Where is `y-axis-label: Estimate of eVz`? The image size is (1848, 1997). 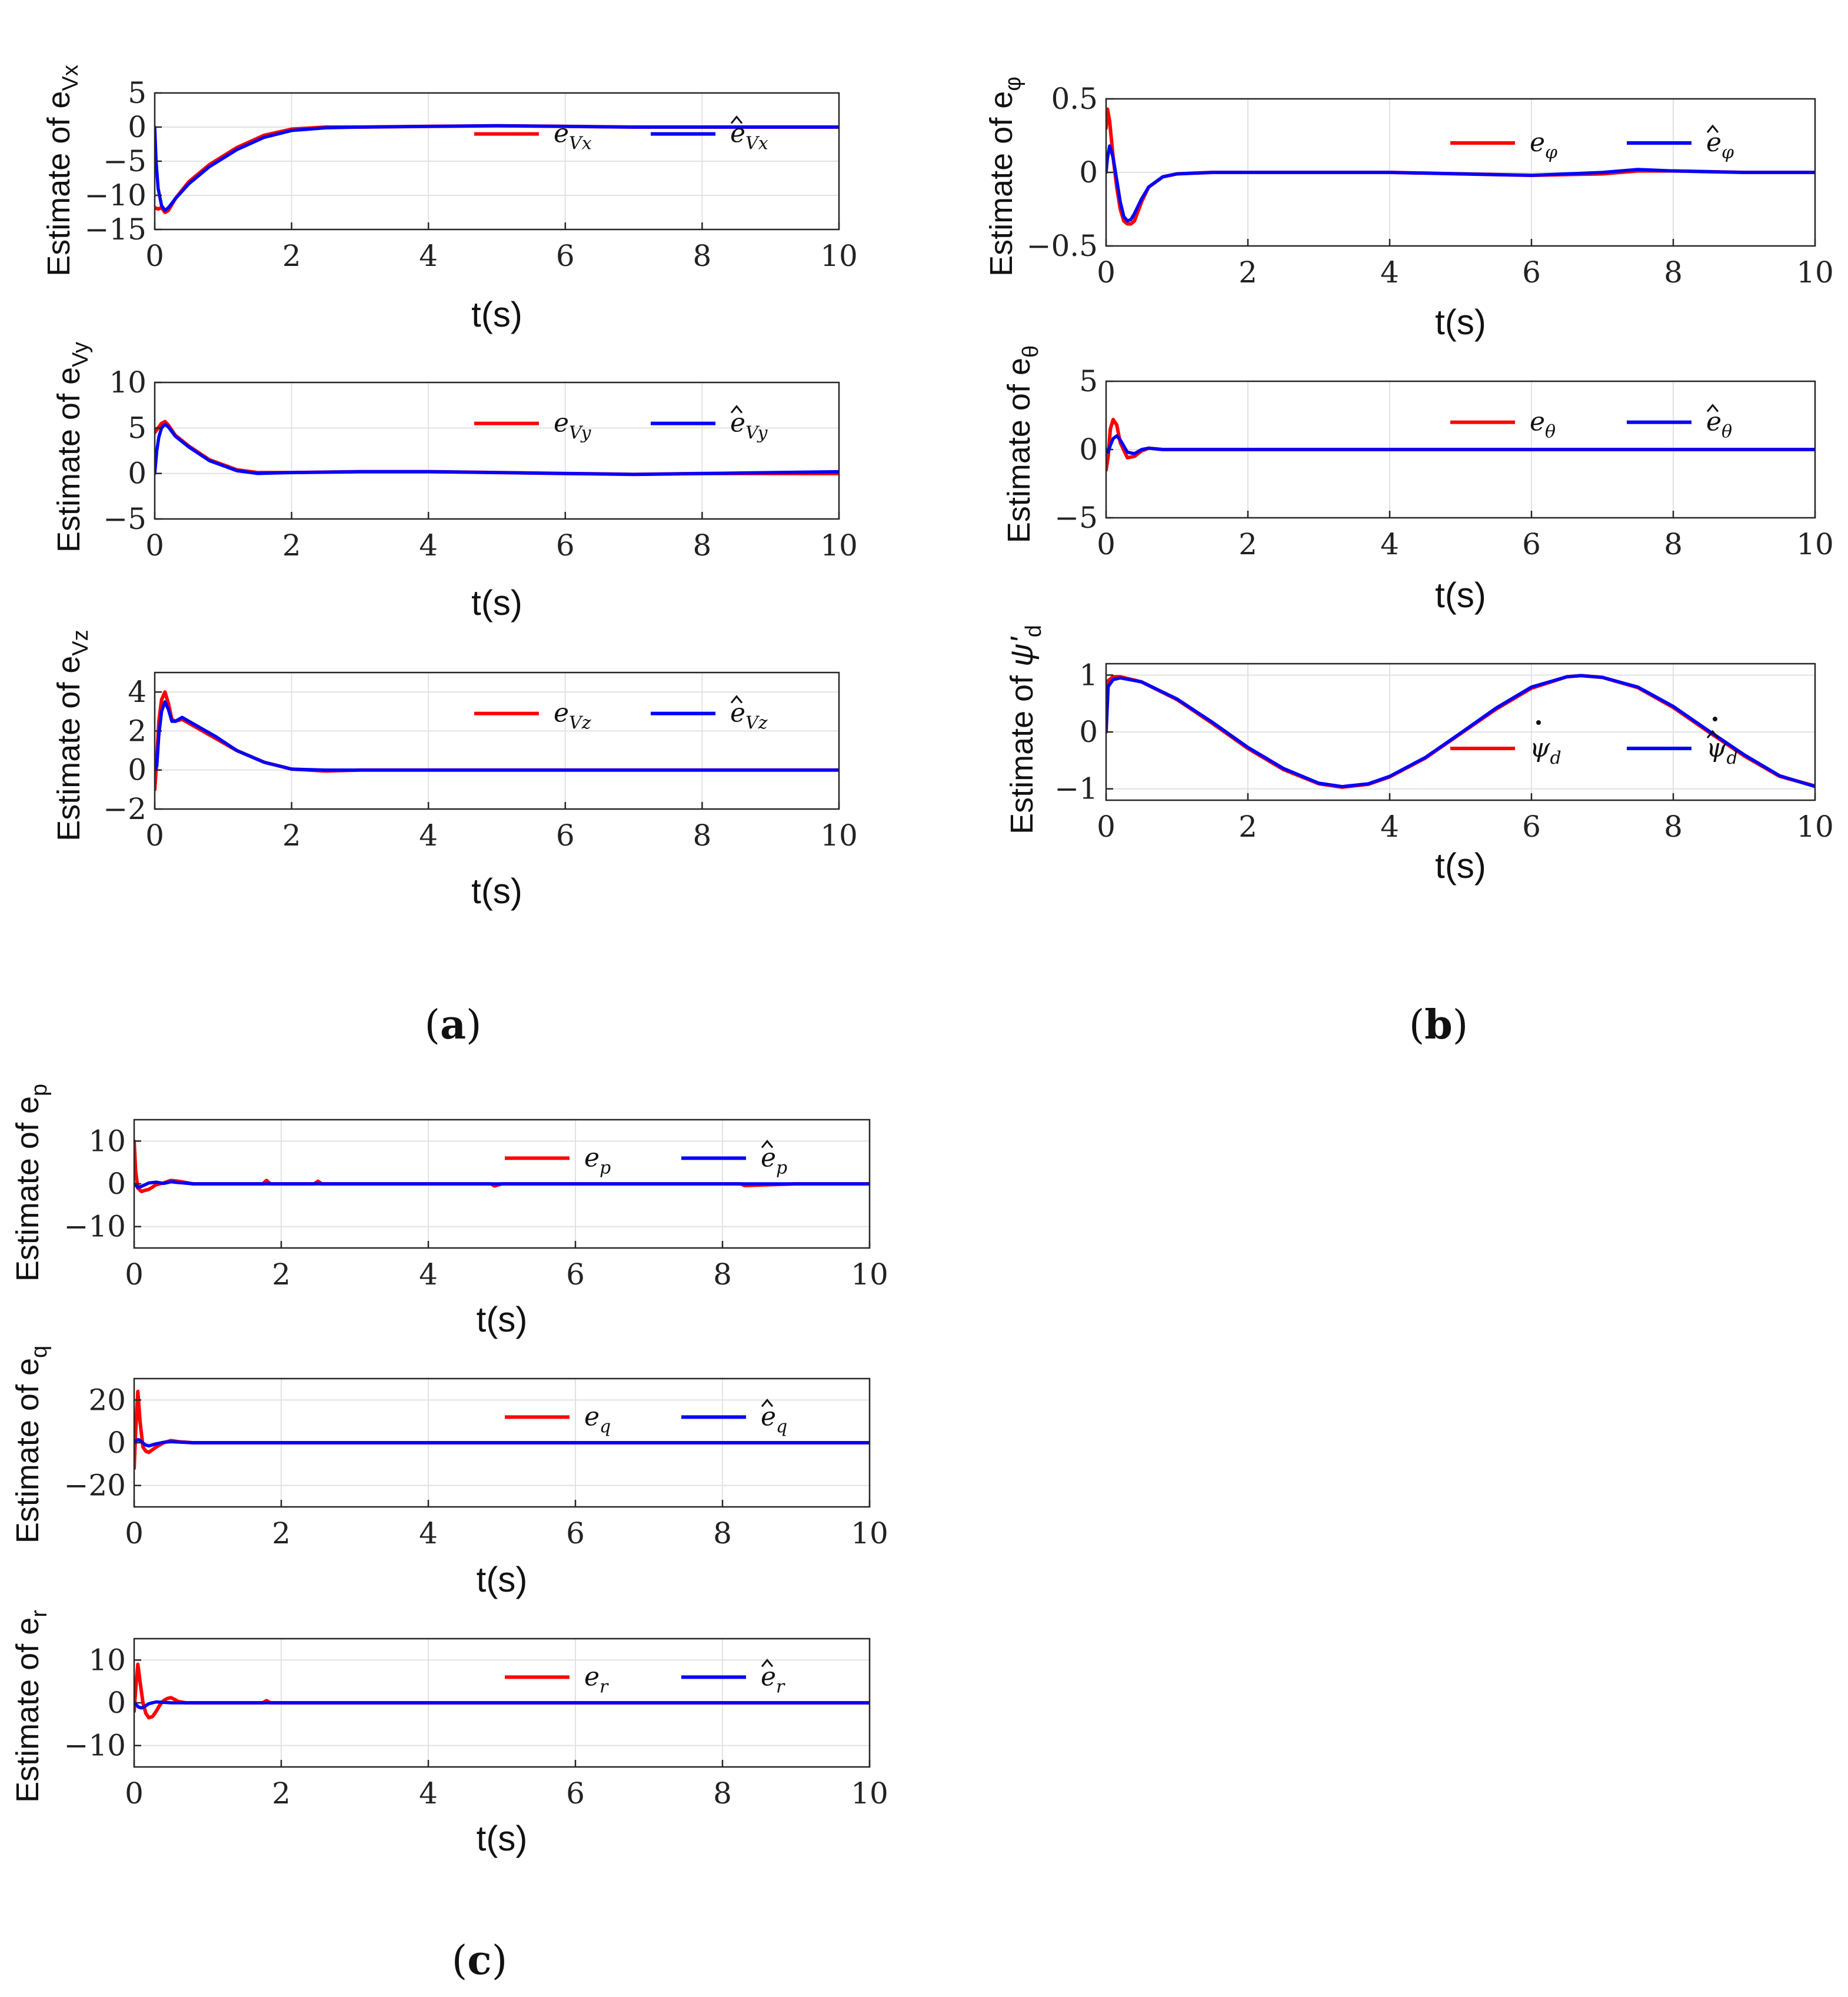 y-axis-label: Estimate of eVz is located at coordinates (72, 735).